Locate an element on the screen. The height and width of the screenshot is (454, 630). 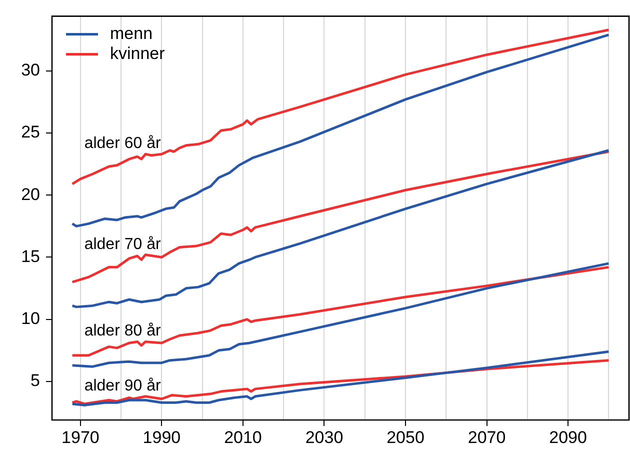
x-tick-label: 2030 is located at coordinates (324, 437).